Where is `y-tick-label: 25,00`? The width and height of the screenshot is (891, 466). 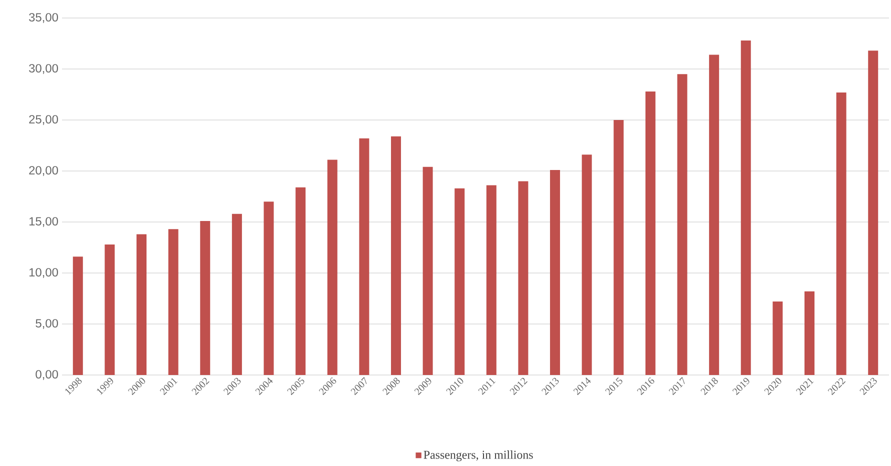 y-tick-label: 25,00 is located at coordinates (43, 120).